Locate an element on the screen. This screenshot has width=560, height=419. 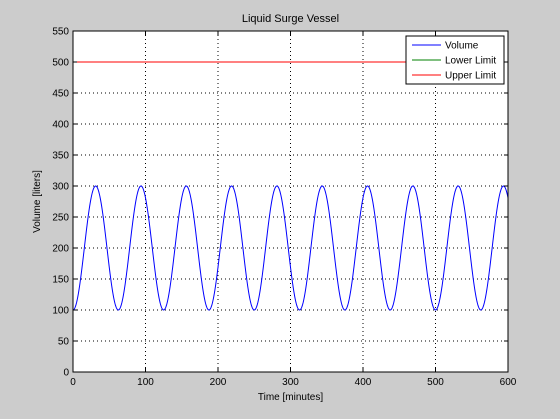
legend-label-lower-limit: Lower Limit is located at coordinates (470, 61).